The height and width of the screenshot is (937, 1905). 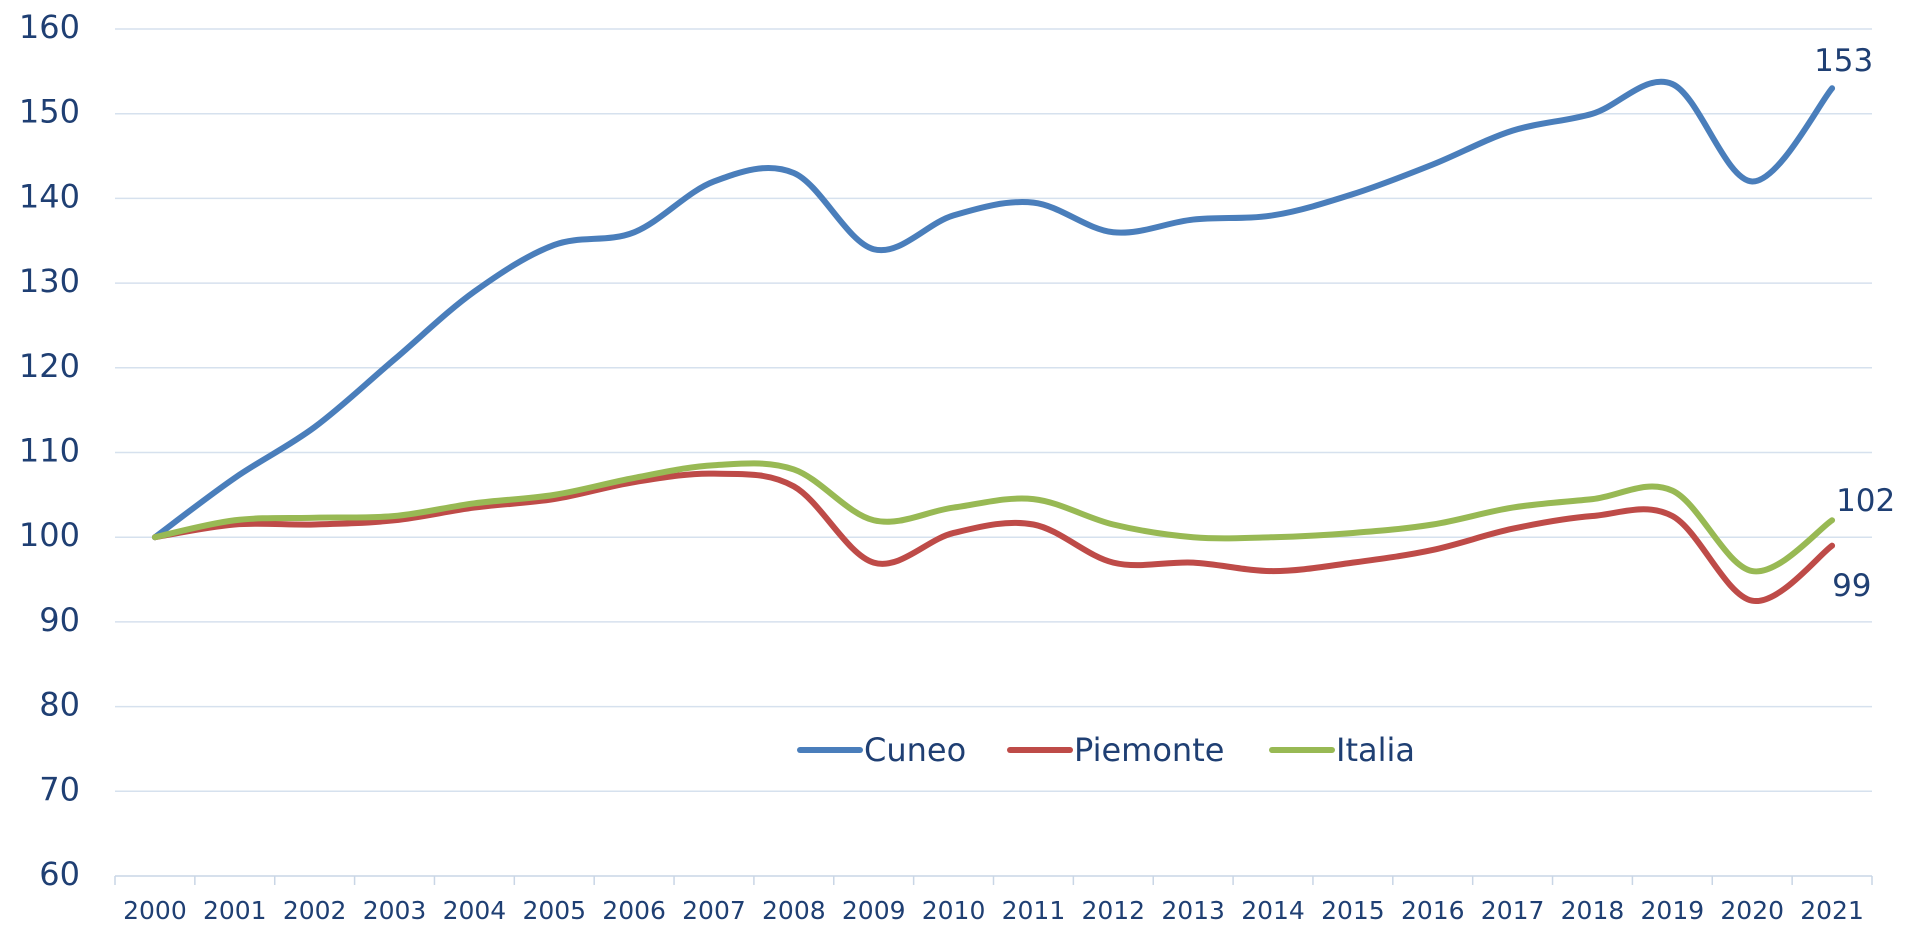 I want to click on y-tick-label: 80, so click(x=59, y=705).